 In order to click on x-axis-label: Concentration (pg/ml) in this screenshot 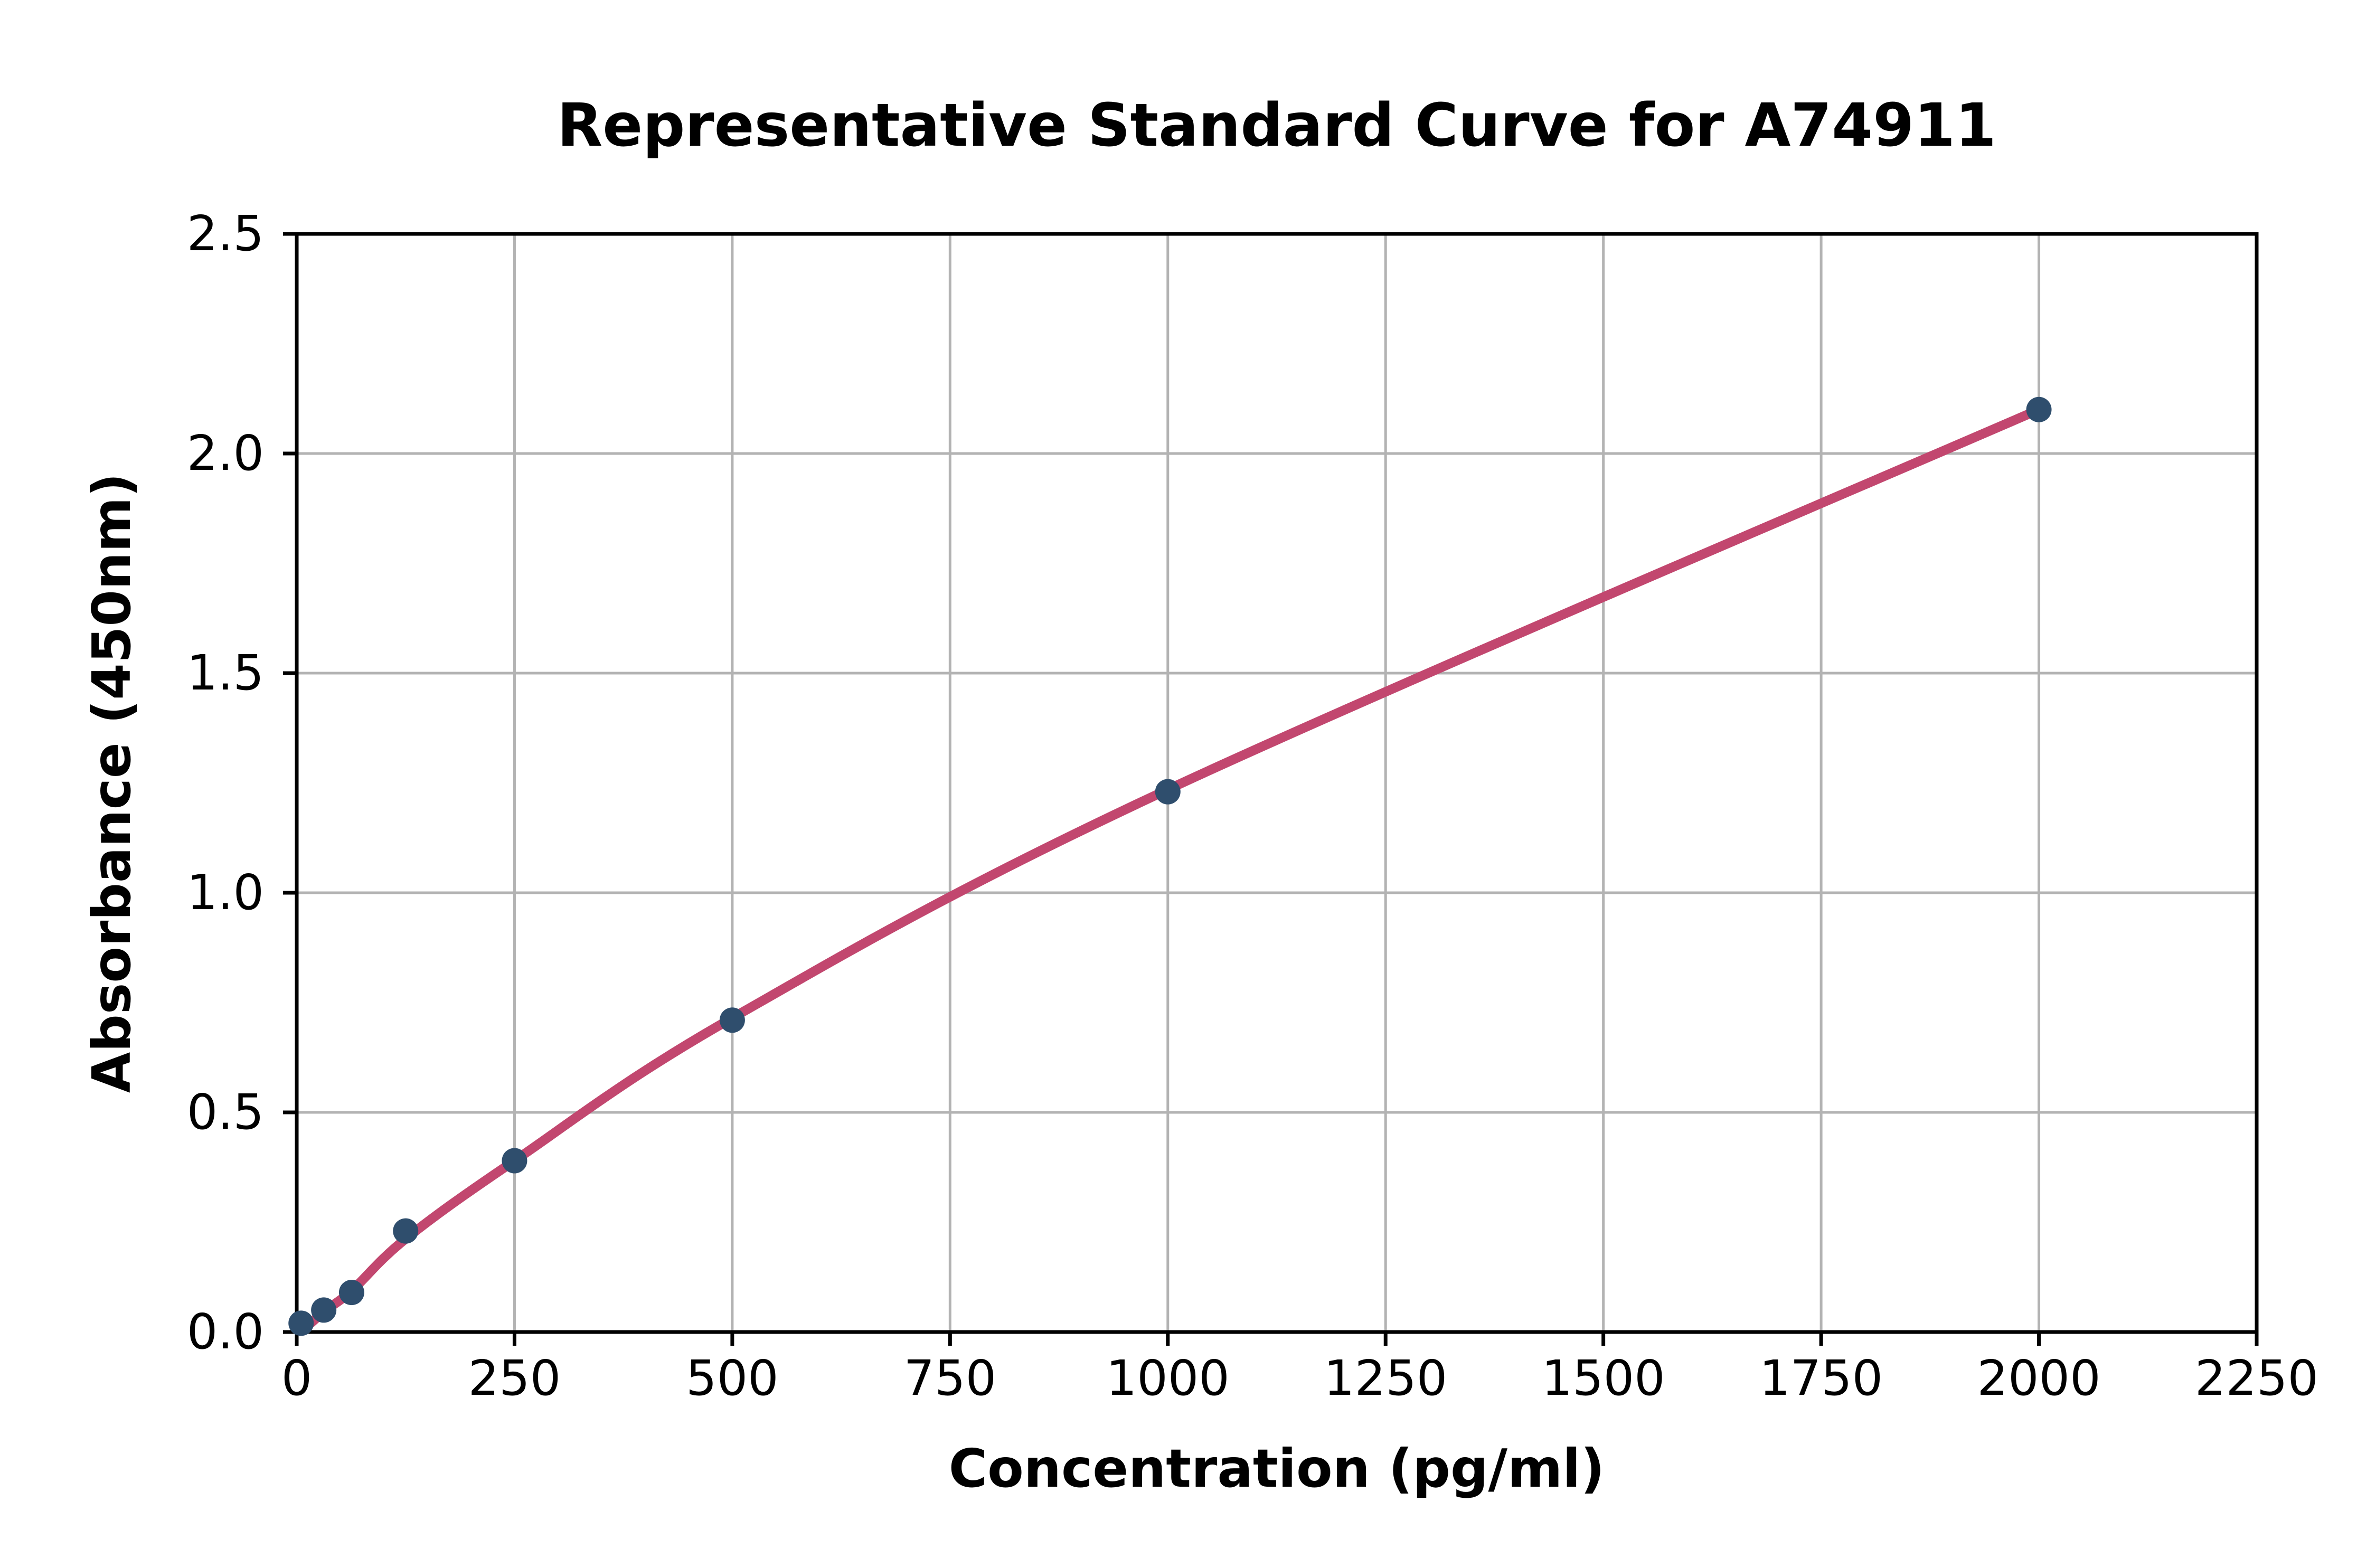, I will do `click(1277, 1468)`.